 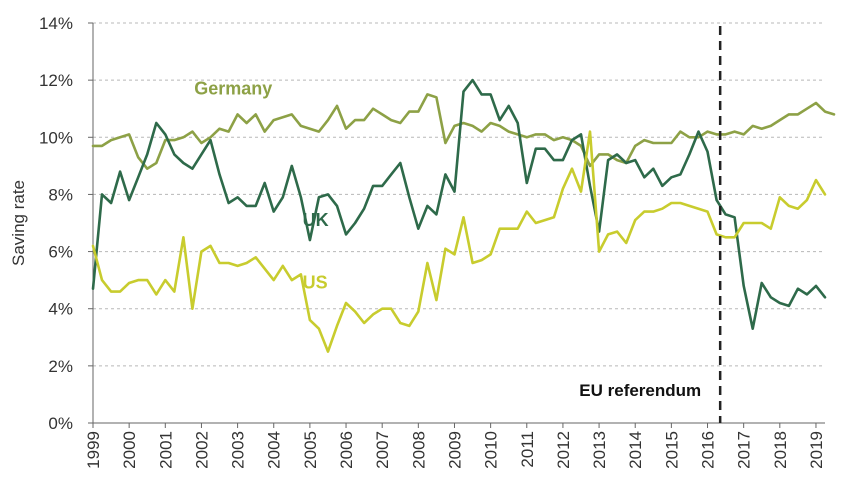 I want to click on x-tick-label: 2015, so click(x=671, y=450).